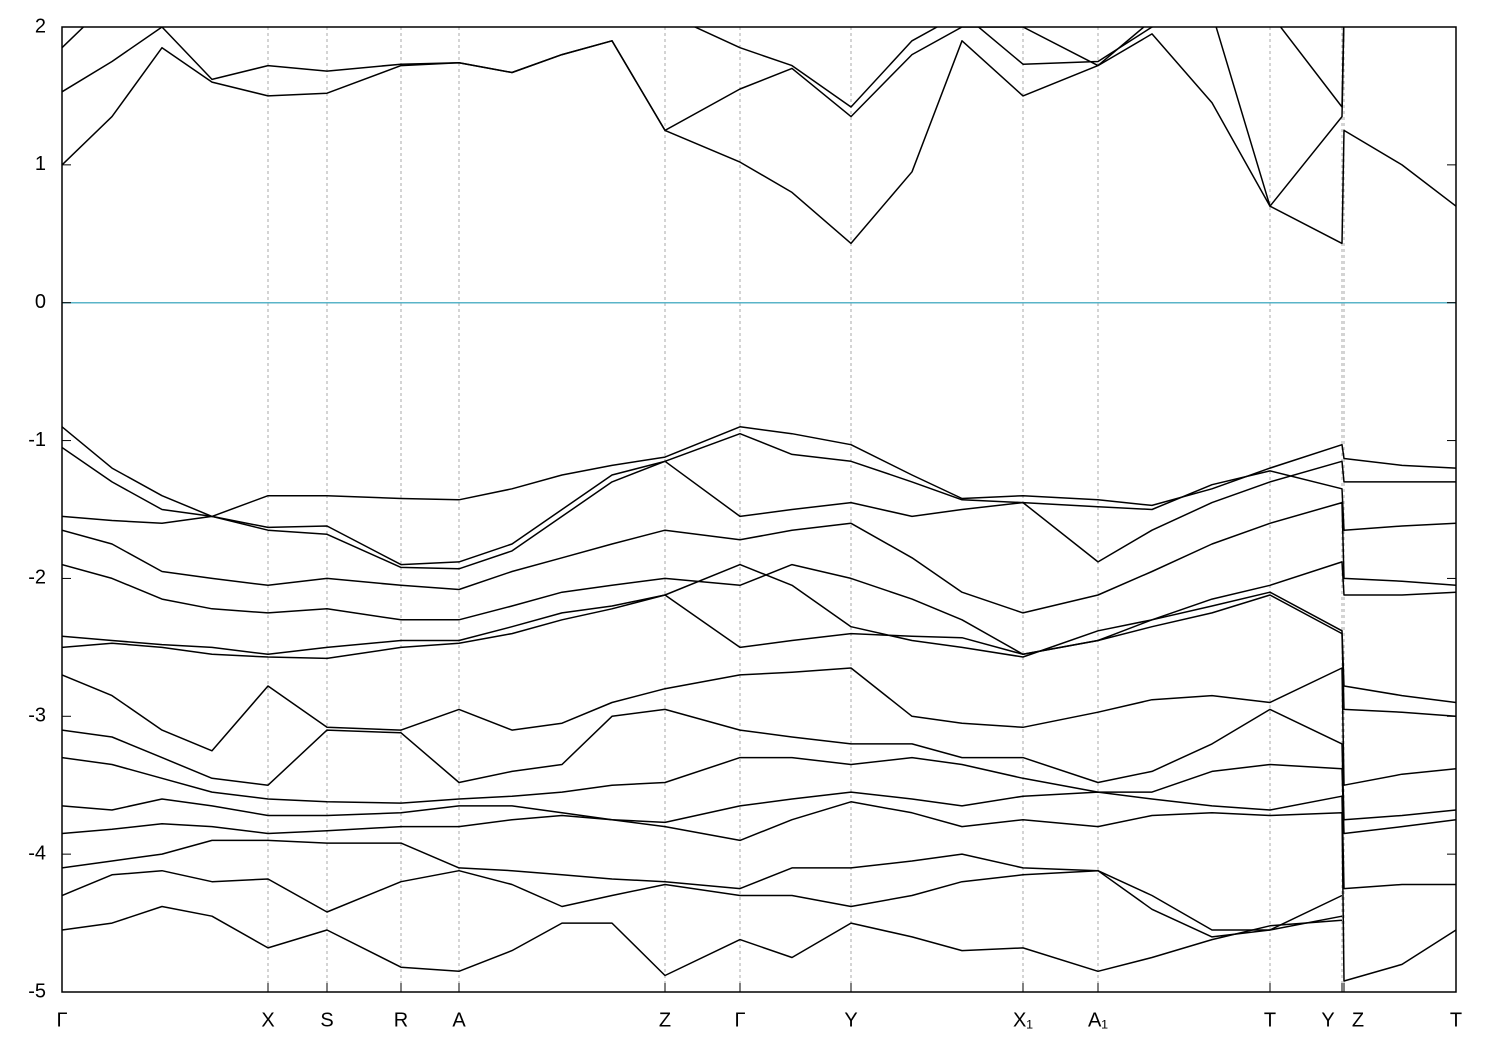  Describe the element at coordinates (1098, 1020) in the screenshot. I see `x-tick-label: A₁` at that location.